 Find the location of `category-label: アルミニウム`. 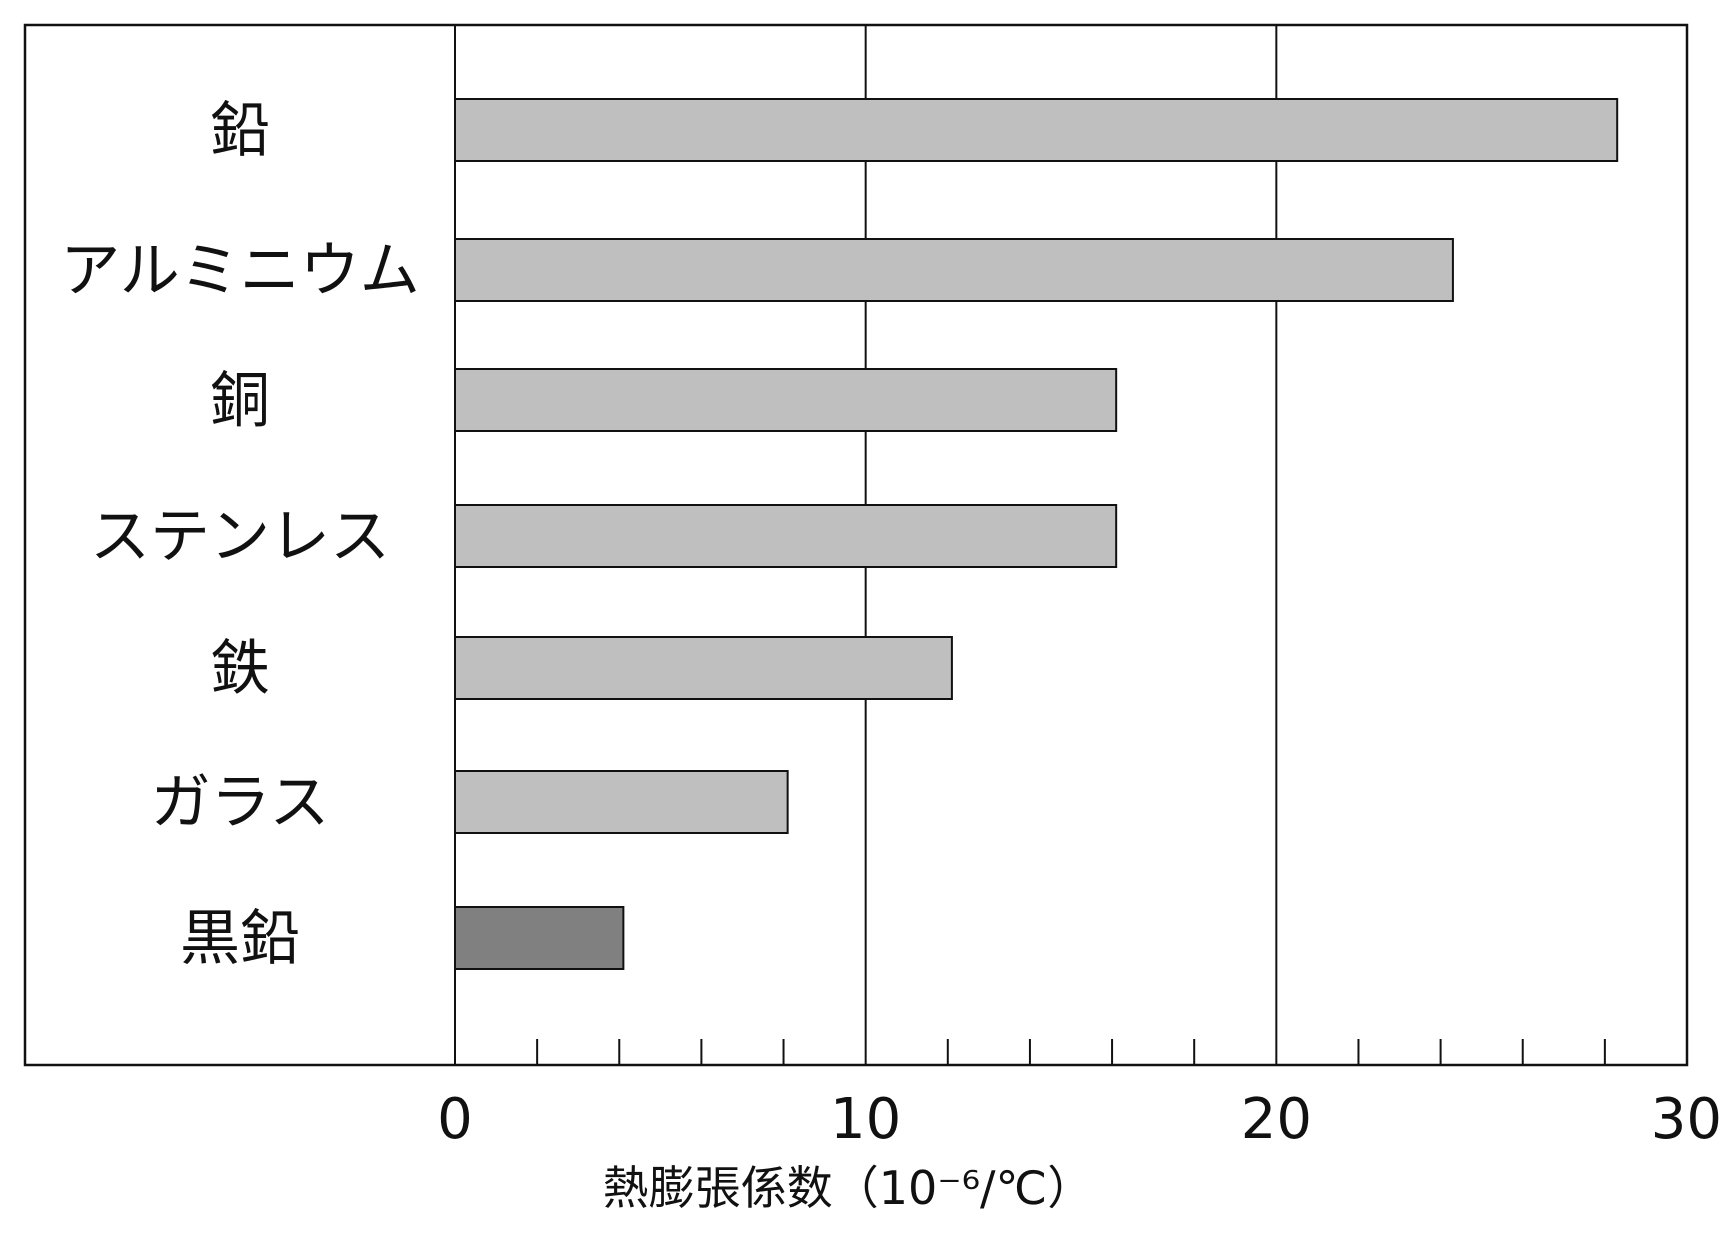

category-label: アルミニウム is located at coordinates (239, 271).